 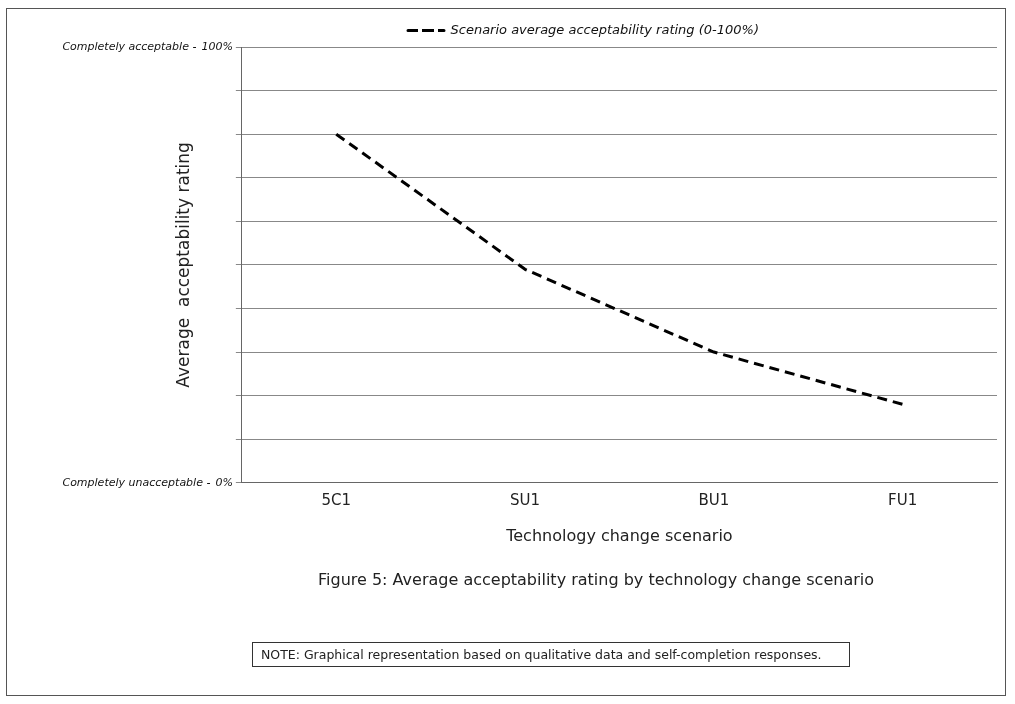 I want to click on text: Figure 5: Average acceptability rating by technology change scenario, so click(x=596, y=579).